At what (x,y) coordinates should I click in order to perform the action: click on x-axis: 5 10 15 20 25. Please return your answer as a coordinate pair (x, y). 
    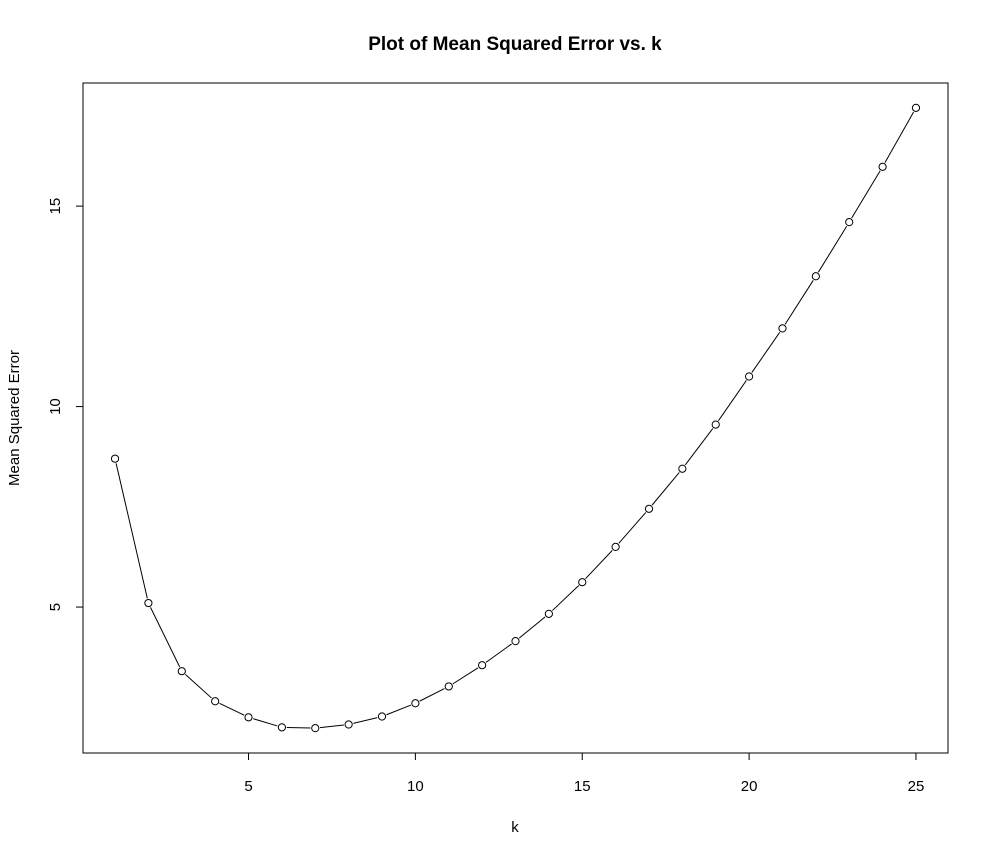
    Looking at the image, I should click on (584, 773).